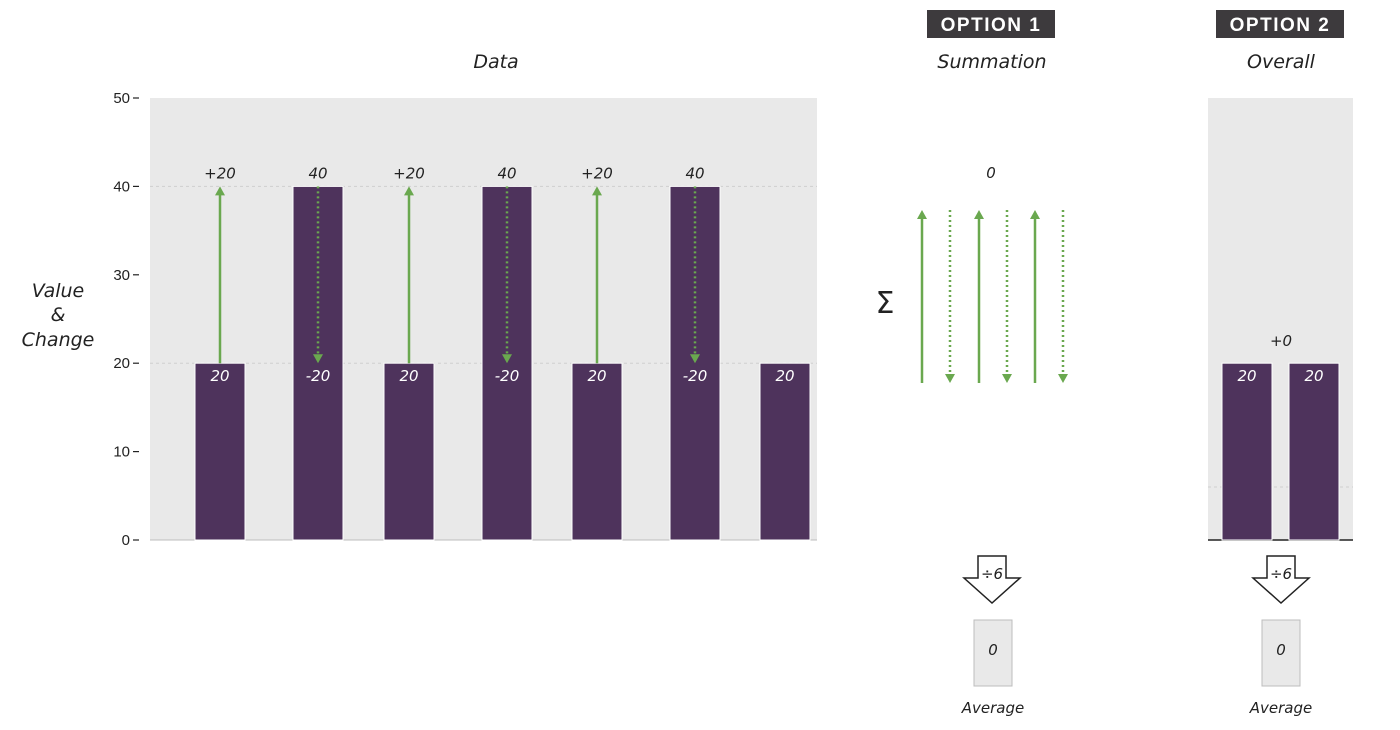 This screenshot has width=1400, height=730. I want to click on summation-arrows, so click(992, 296).